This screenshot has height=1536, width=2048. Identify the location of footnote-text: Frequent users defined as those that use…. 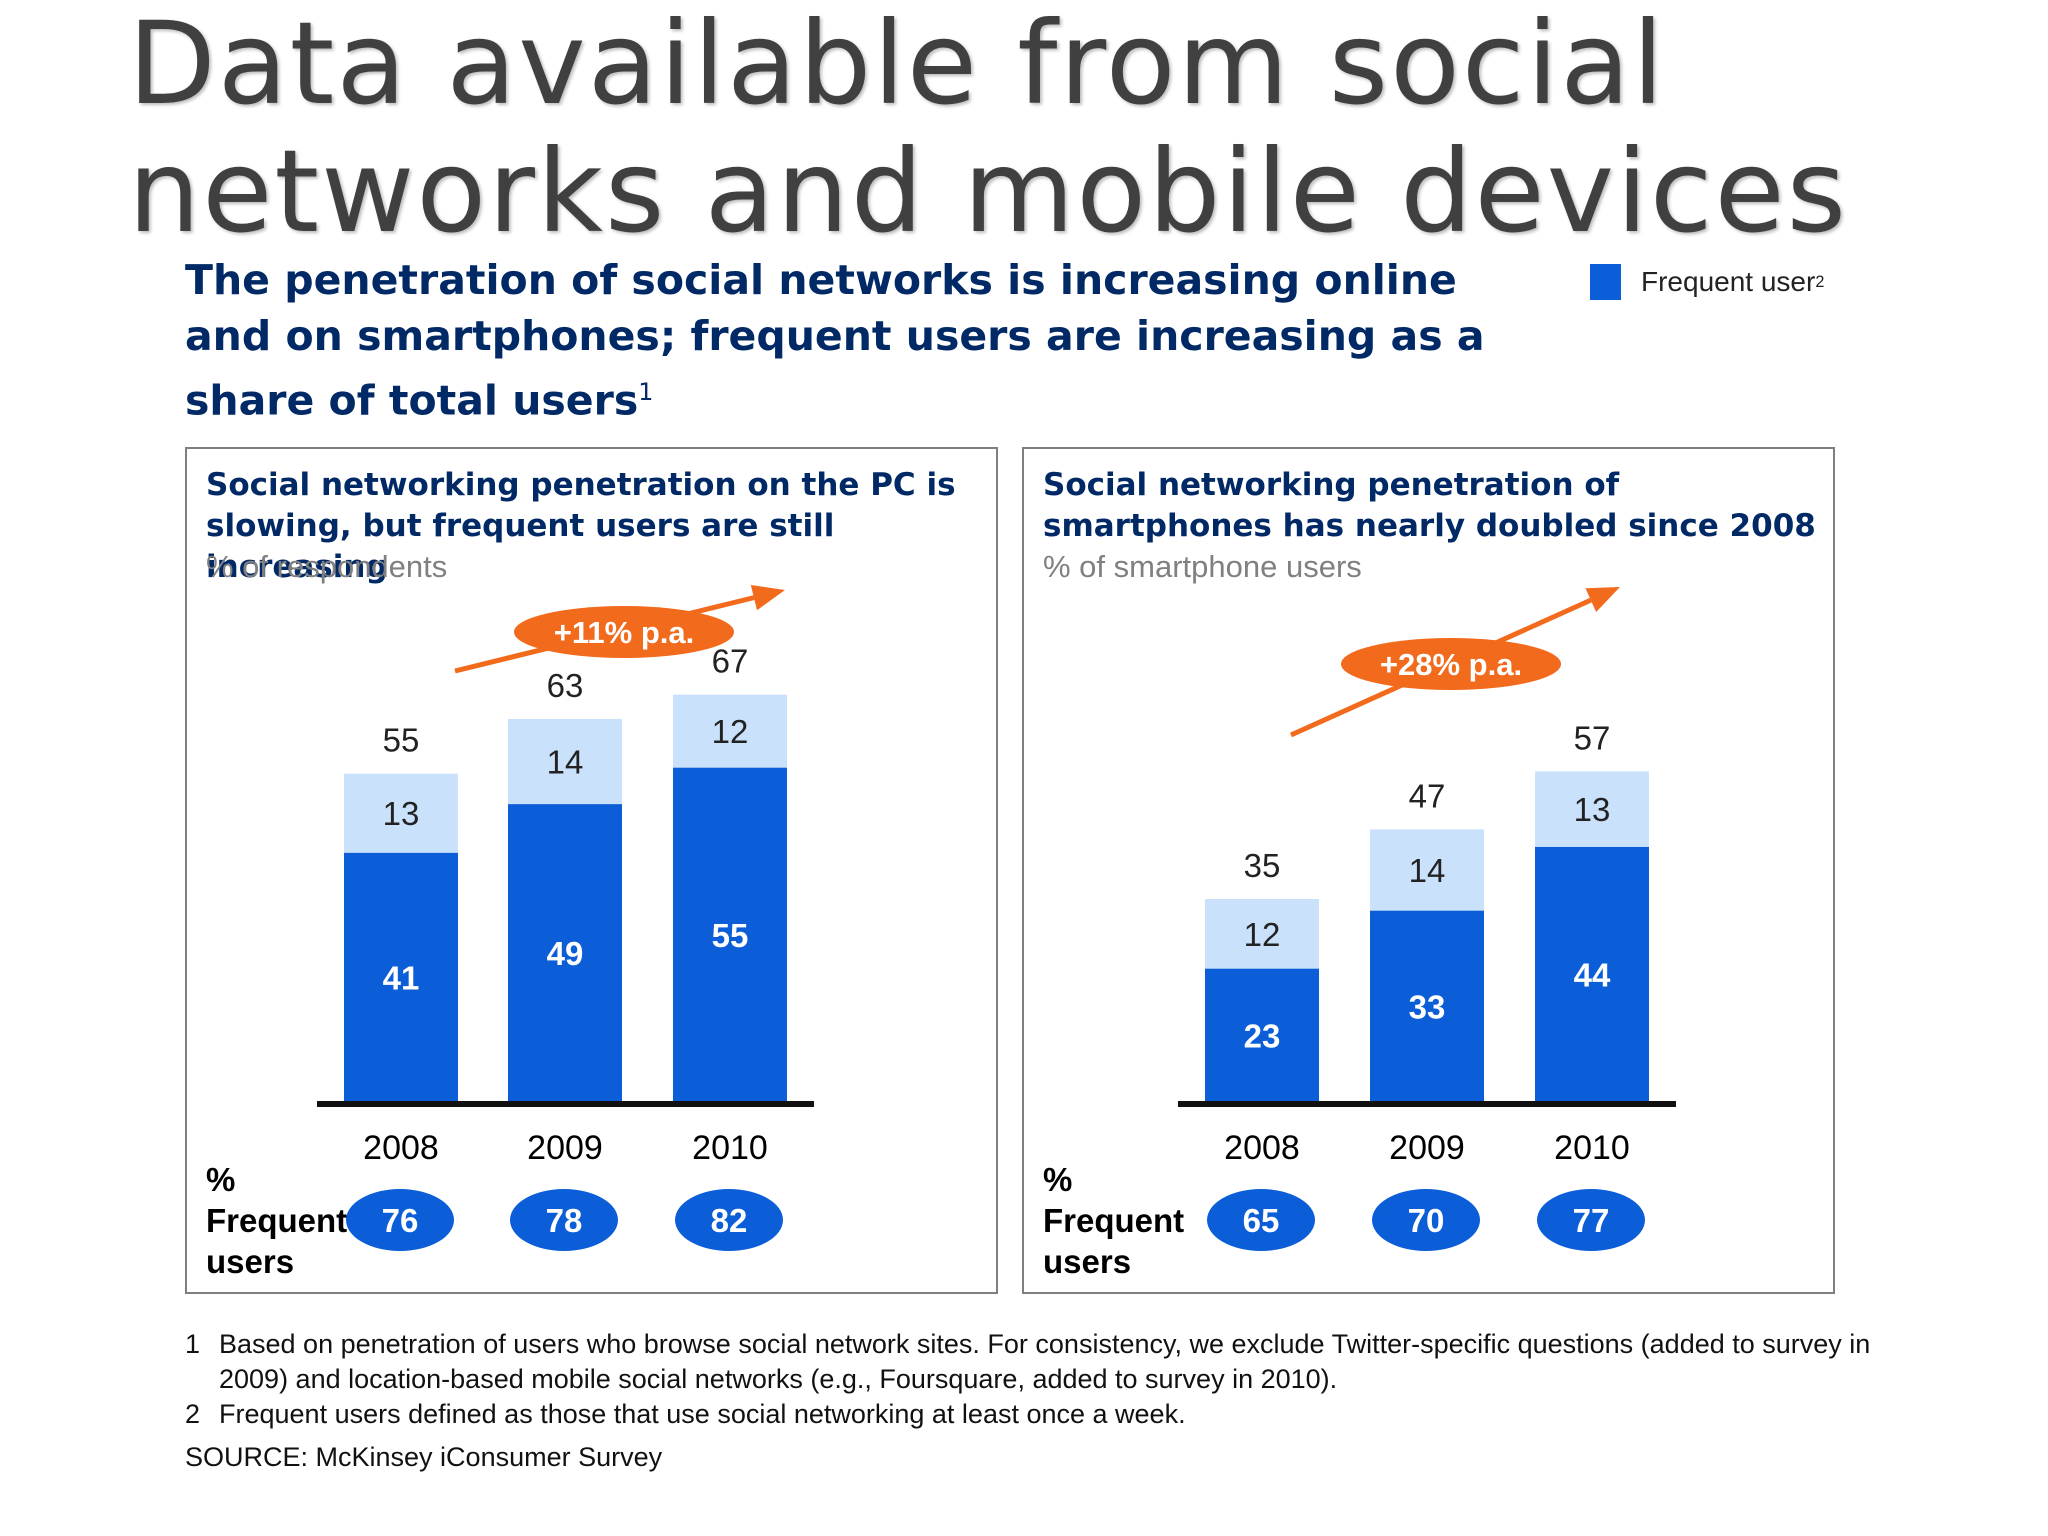
(702, 1414).